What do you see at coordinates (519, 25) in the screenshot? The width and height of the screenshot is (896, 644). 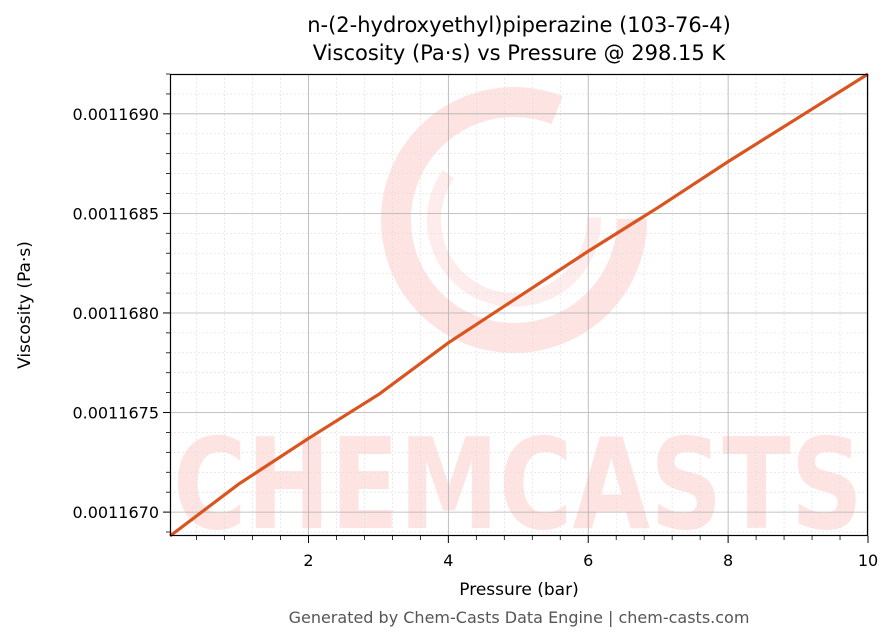 I see `chart-title: n-(2-hydroxyethyl)piperazine (103-76-4)` at bounding box center [519, 25].